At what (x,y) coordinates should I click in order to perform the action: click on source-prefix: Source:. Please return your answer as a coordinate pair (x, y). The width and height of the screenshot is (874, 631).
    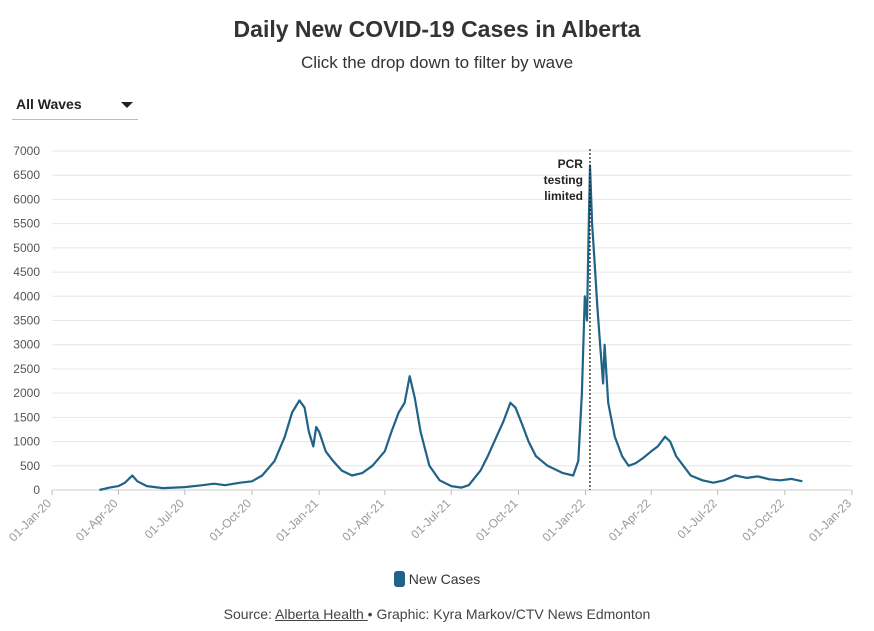
    Looking at the image, I should click on (249, 614).